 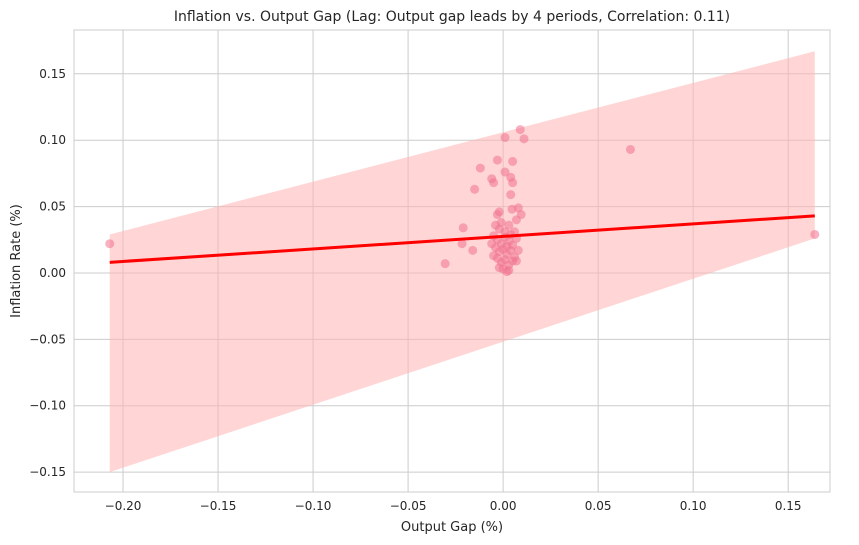 What do you see at coordinates (123, 506) in the screenshot?
I see `x-tick-label: −0.20` at bounding box center [123, 506].